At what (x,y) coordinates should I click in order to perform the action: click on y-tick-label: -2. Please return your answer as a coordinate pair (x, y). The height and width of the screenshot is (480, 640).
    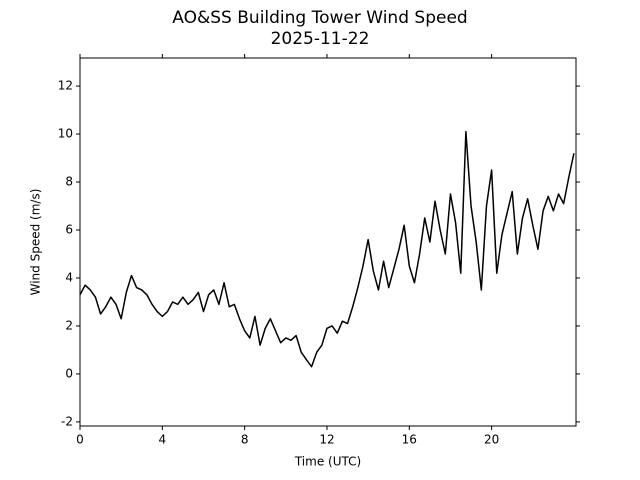
    Looking at the image, I should click on (67, 421).